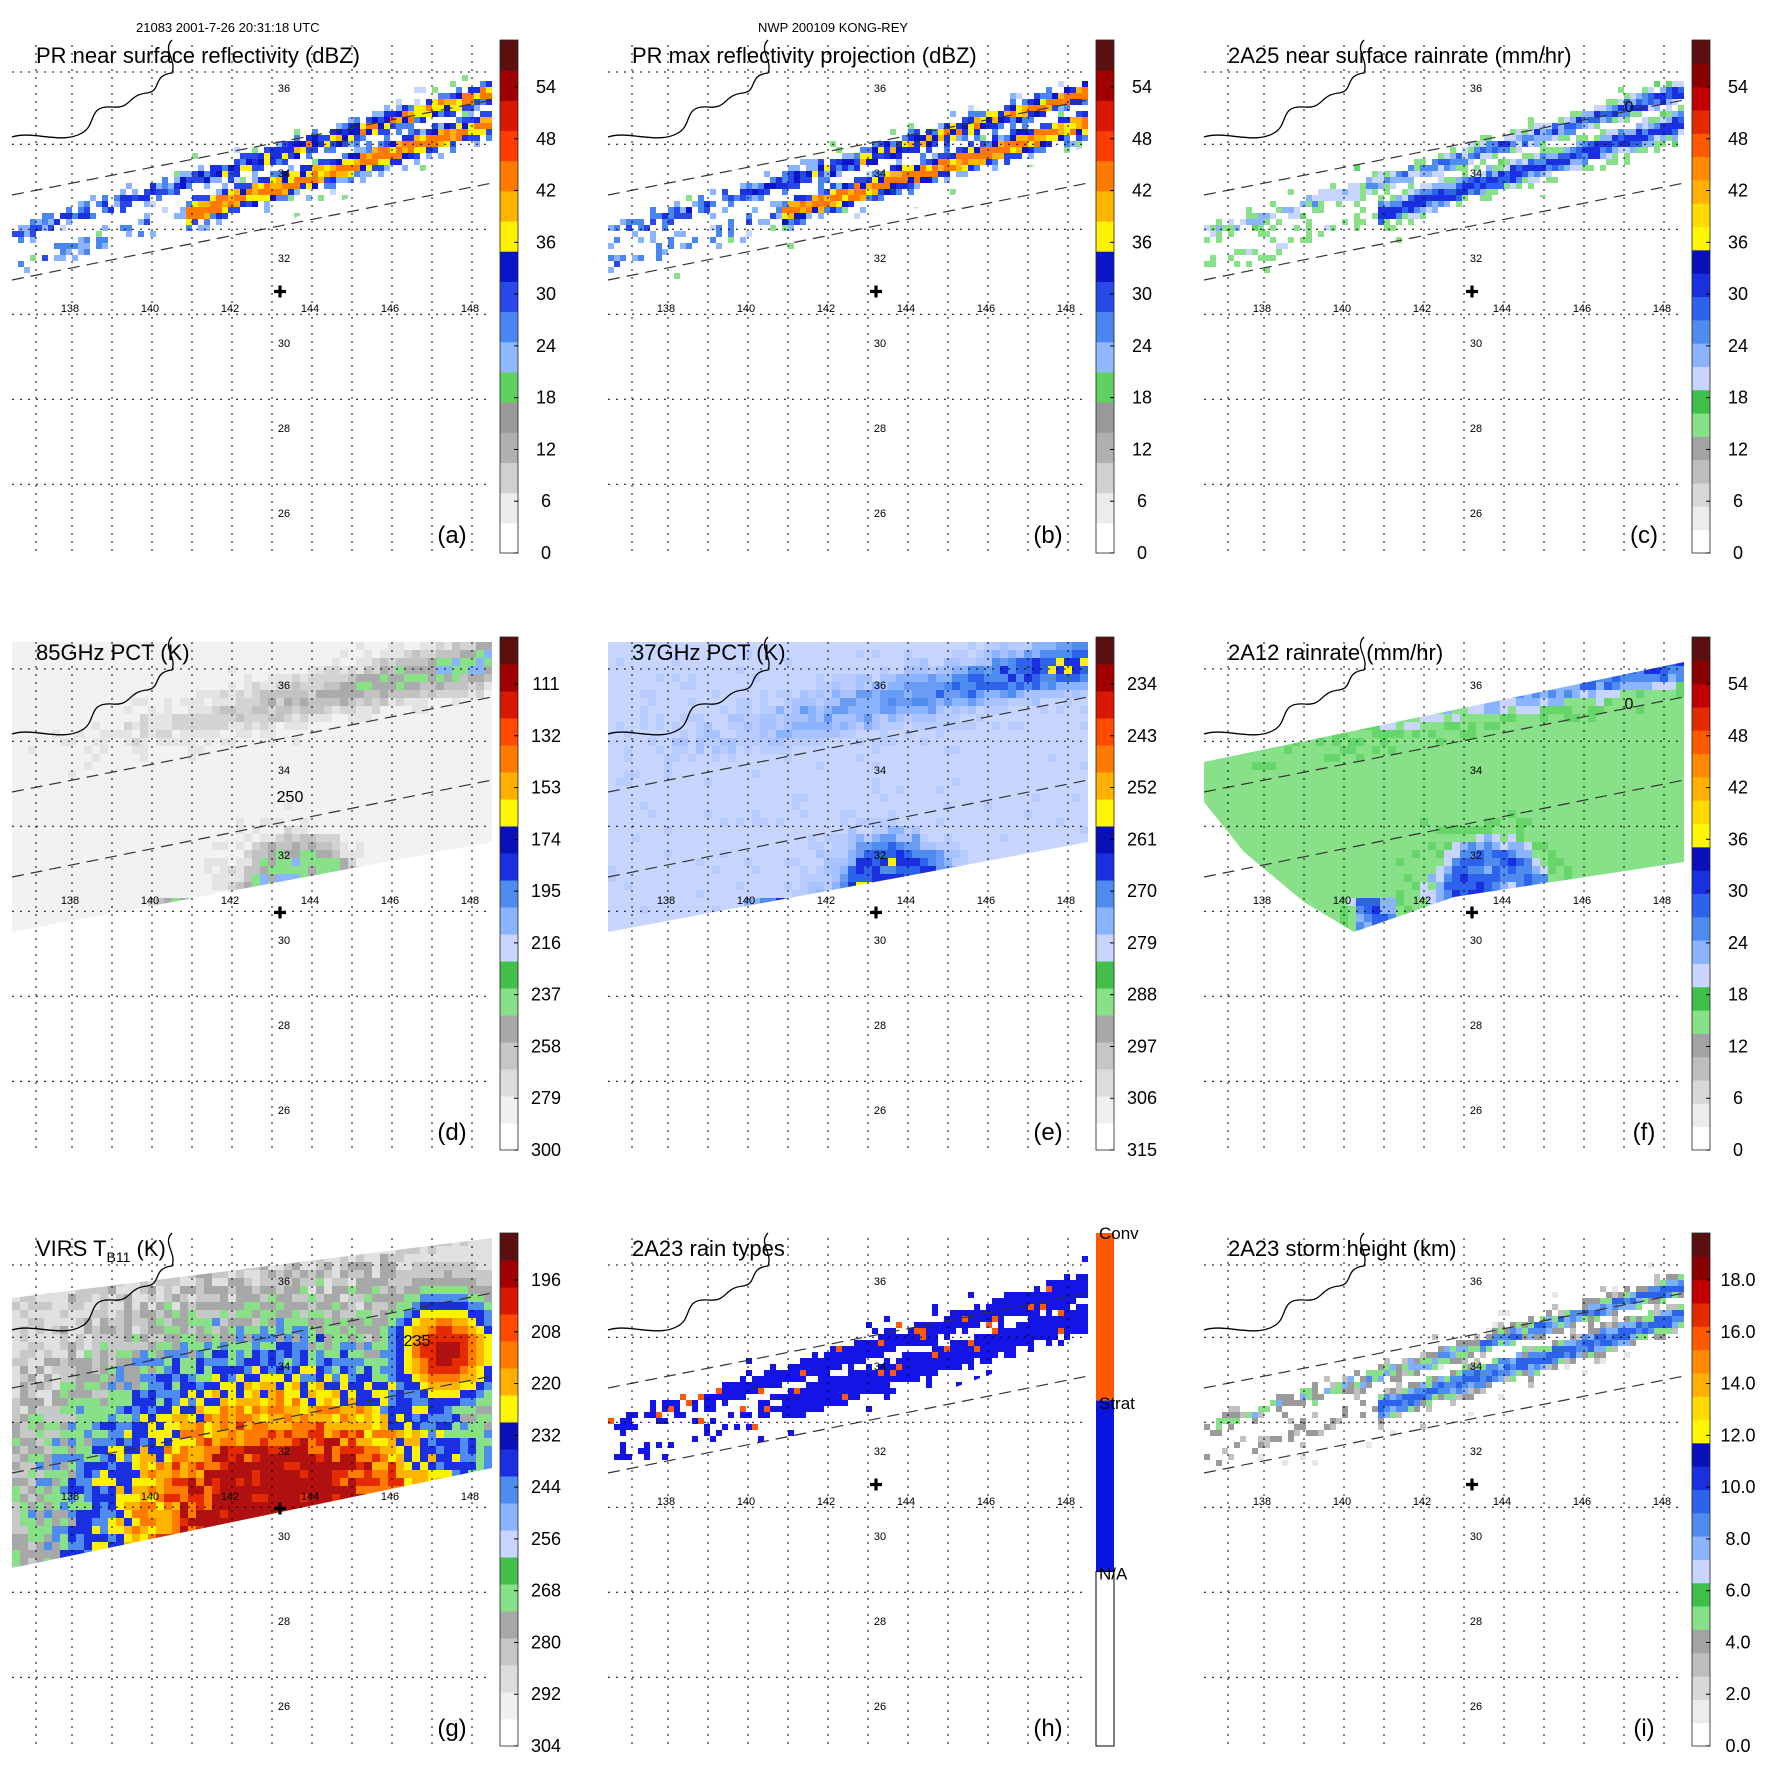  Describe the element at coordinates (1142, 943) in the screenshot. I see `colorbar-tick-label: 279` at that location.